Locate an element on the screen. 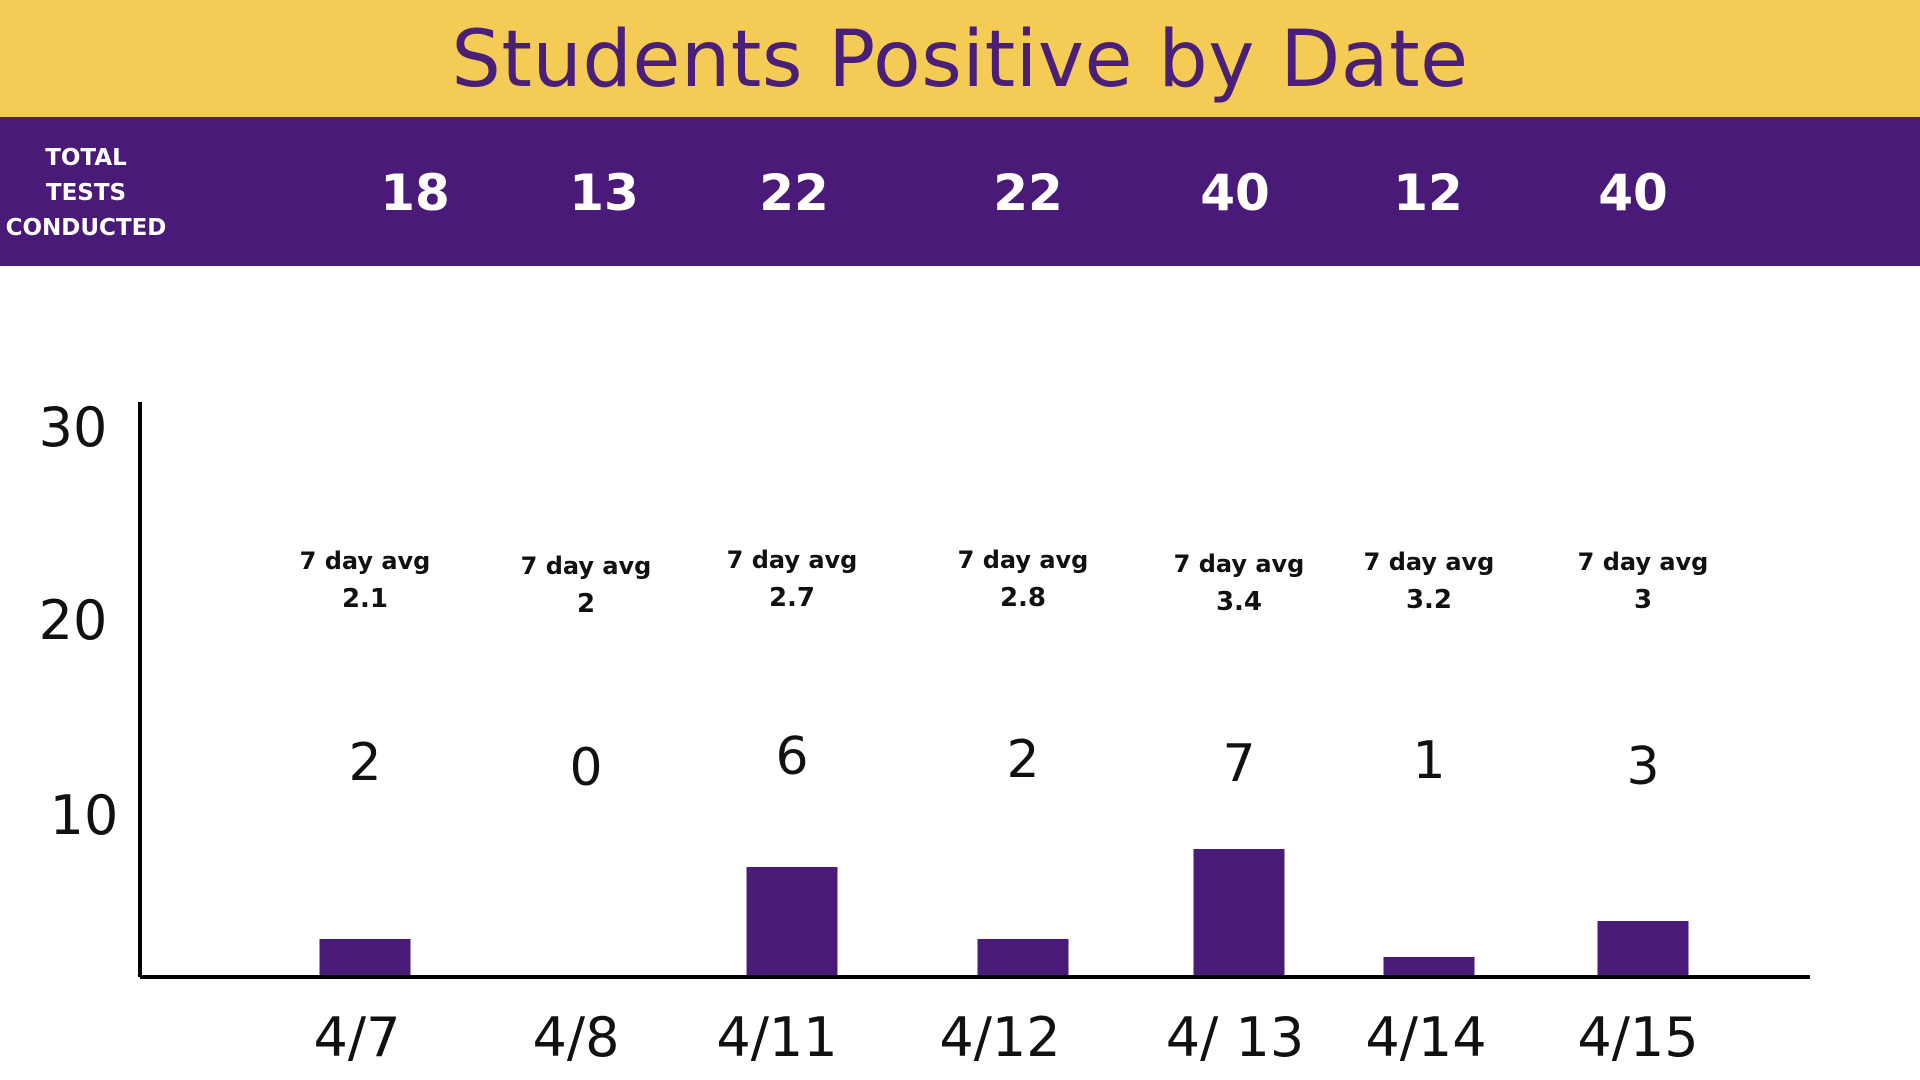 This screenshot has height=1080, width=1920. total-tests-label-line: TESTS is located at coordinates (86, 193).